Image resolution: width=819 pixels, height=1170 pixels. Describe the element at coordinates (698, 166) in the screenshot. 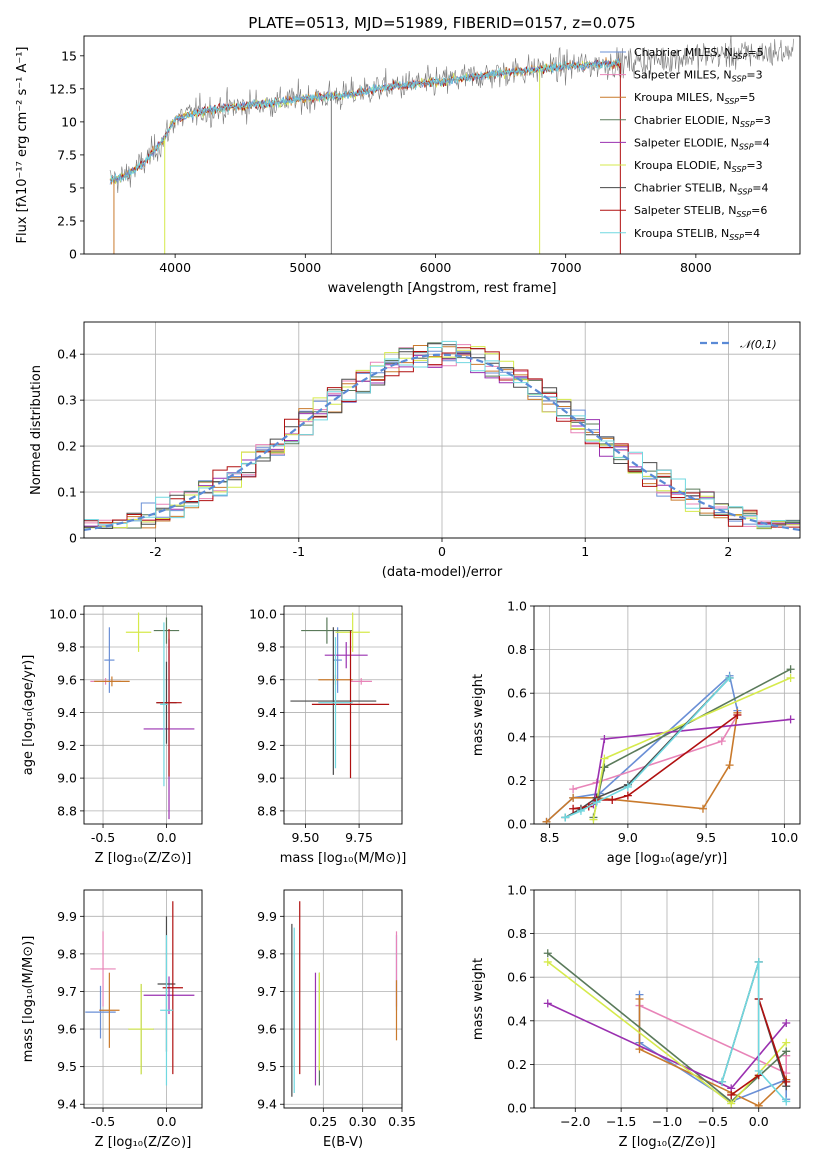

I see `legend-label: Kroupa ELODIE, NSSP=3` at that location.